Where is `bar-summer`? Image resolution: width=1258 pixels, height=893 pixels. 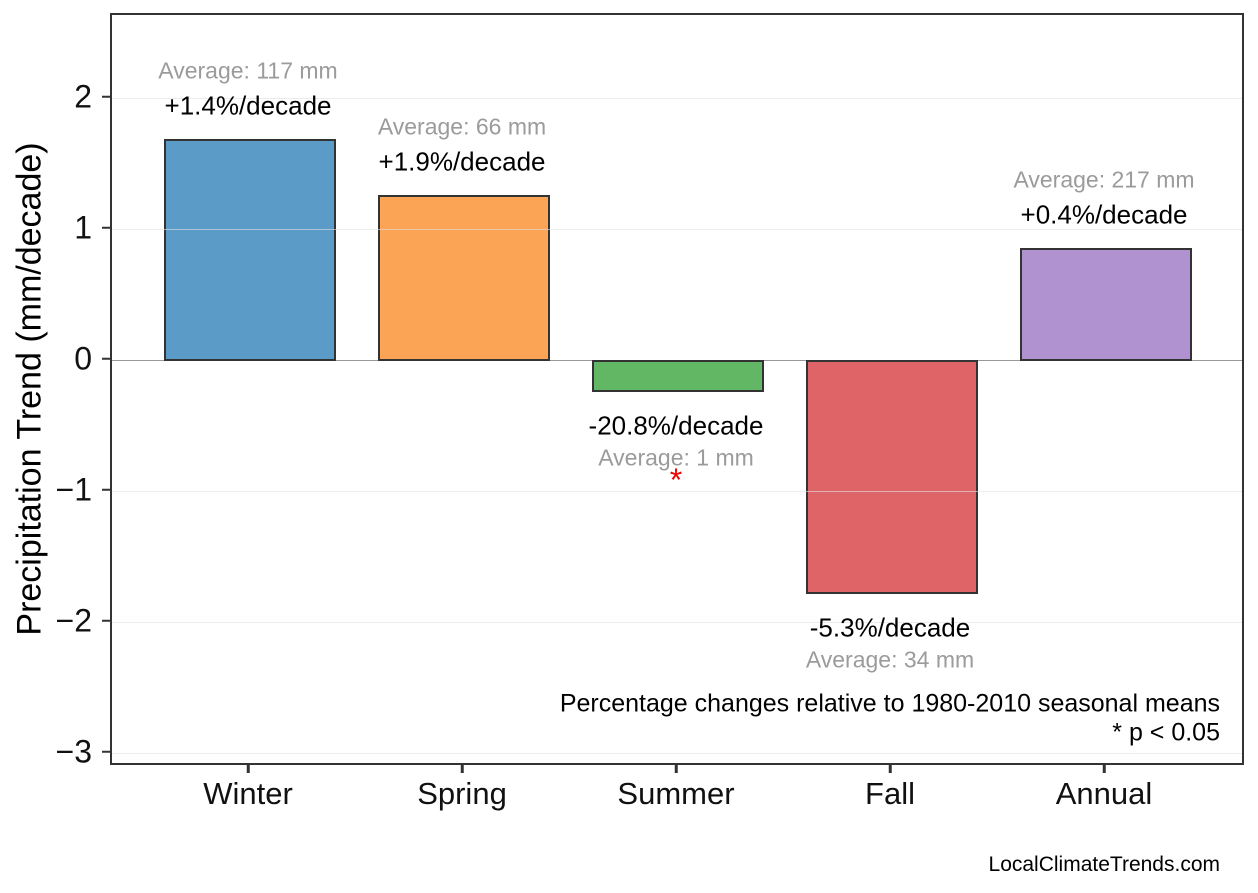
bar-summer is located at coordinates (678, 375).